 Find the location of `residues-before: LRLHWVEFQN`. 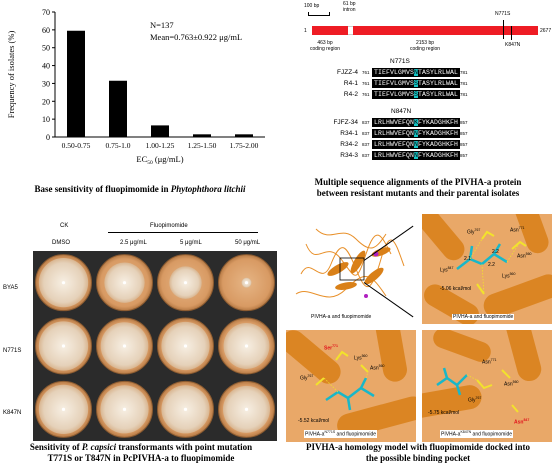

residues-before: LRLHWVEFQN is located at coordinates (394, 122).